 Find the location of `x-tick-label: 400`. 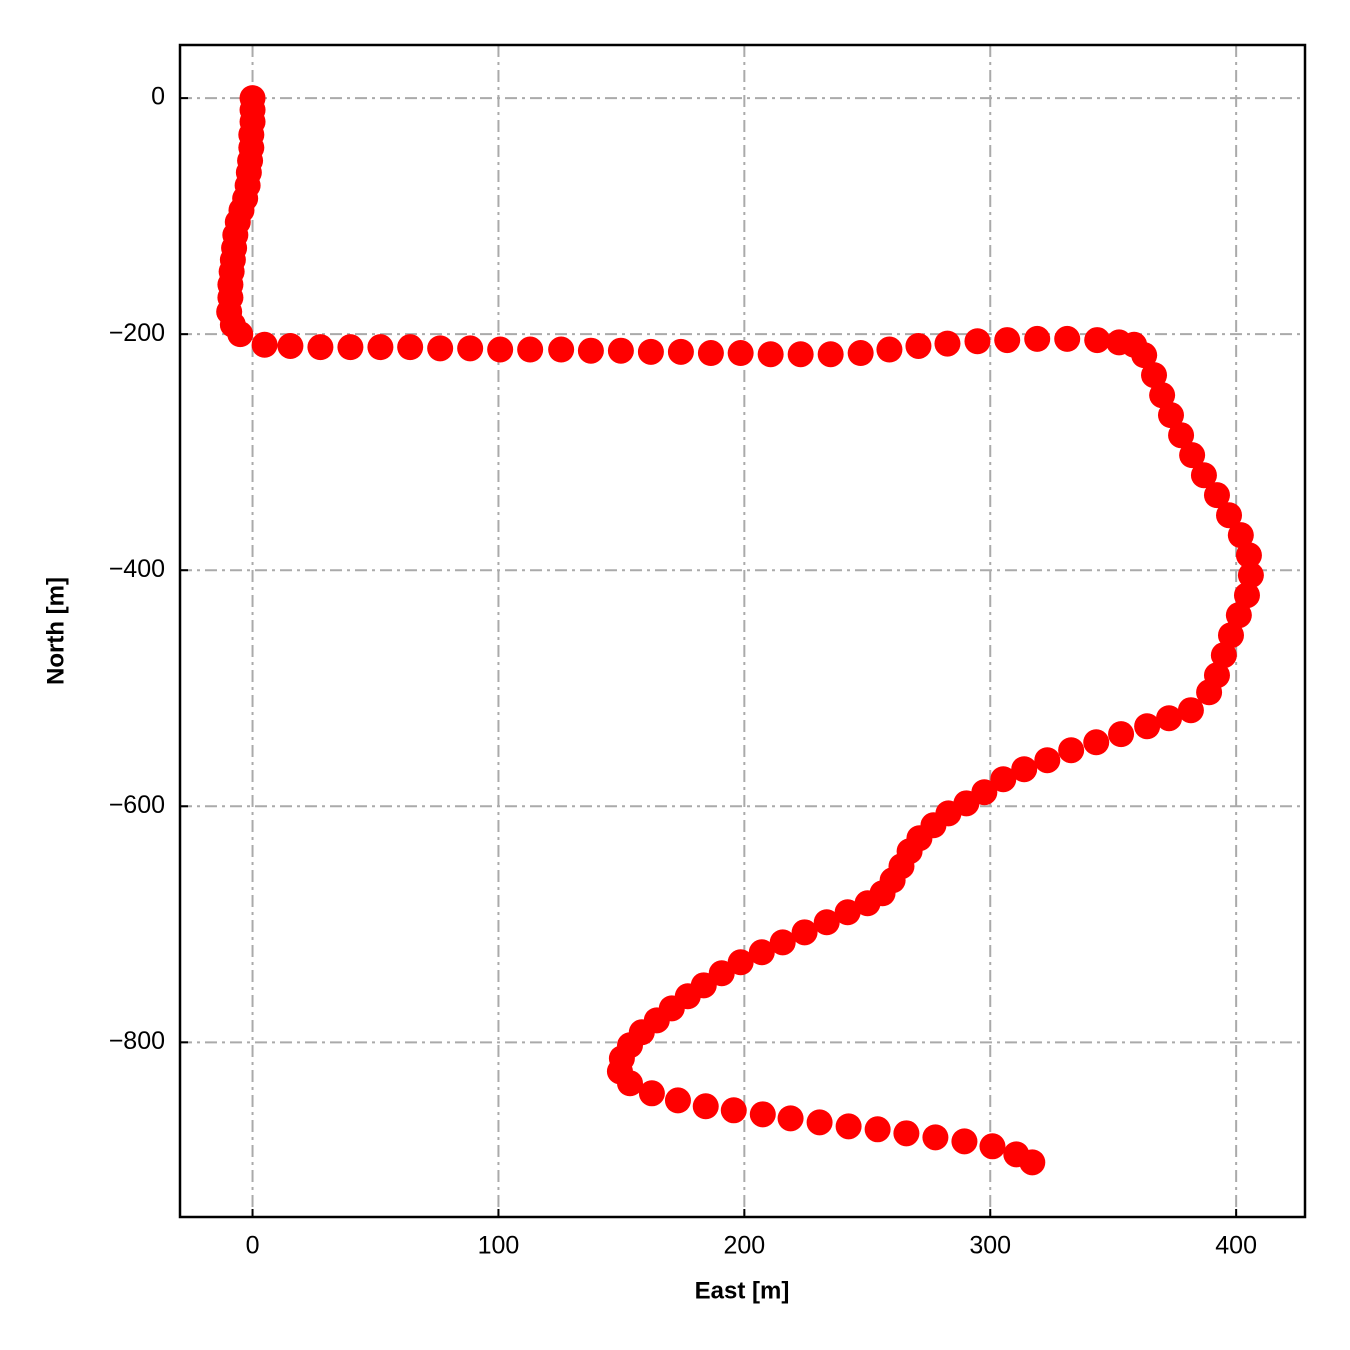

x-tick-label: 400 is located at coordinates (1236, 1246).